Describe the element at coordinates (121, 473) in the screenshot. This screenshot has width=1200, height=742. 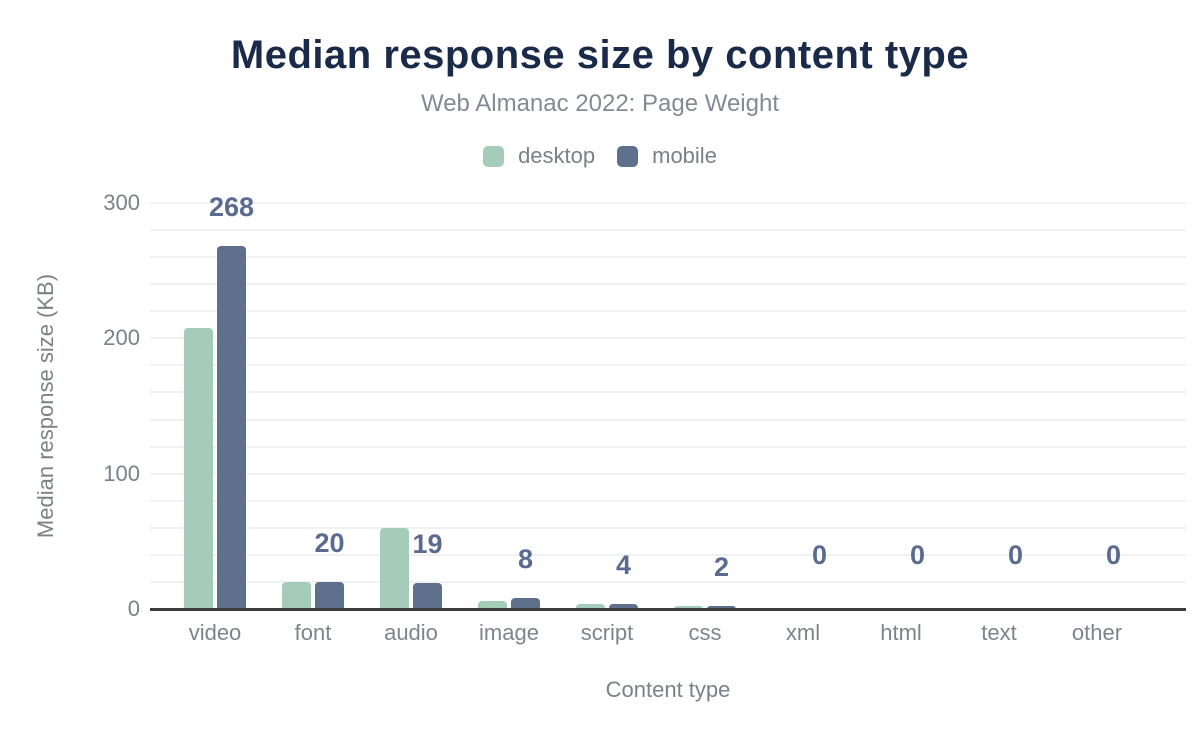
I see `y-tick-label: 100` at that location.